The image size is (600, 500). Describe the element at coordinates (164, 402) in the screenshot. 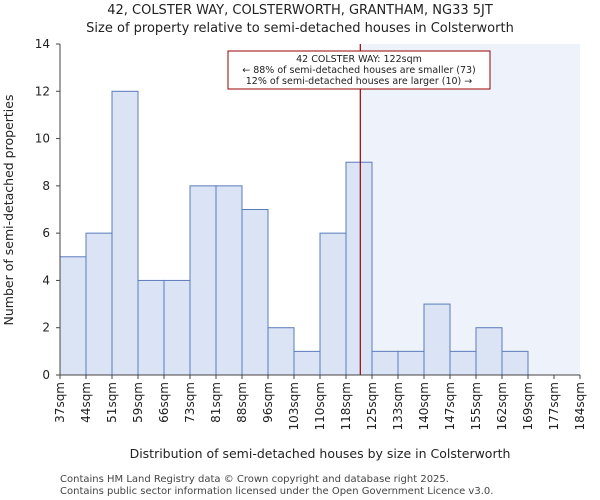

I see `x-tick-label: 66sqm` at that location.